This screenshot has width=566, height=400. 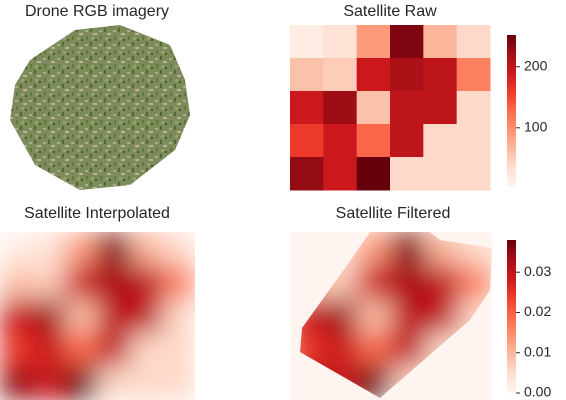 What do you see at coordinates (536, 65) in the screenshot?
I see `colorbar-tick-label: 200` at bounding box center [536, 65].